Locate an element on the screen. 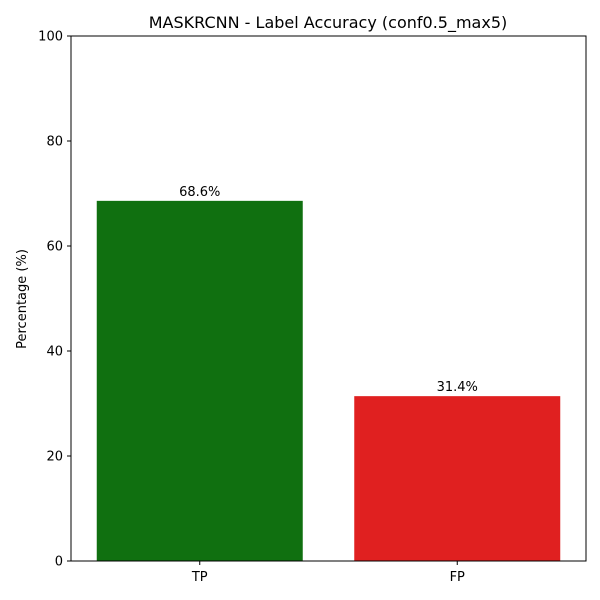  y-axis-label: Percentage (%) is located at coordinates (22, 299).